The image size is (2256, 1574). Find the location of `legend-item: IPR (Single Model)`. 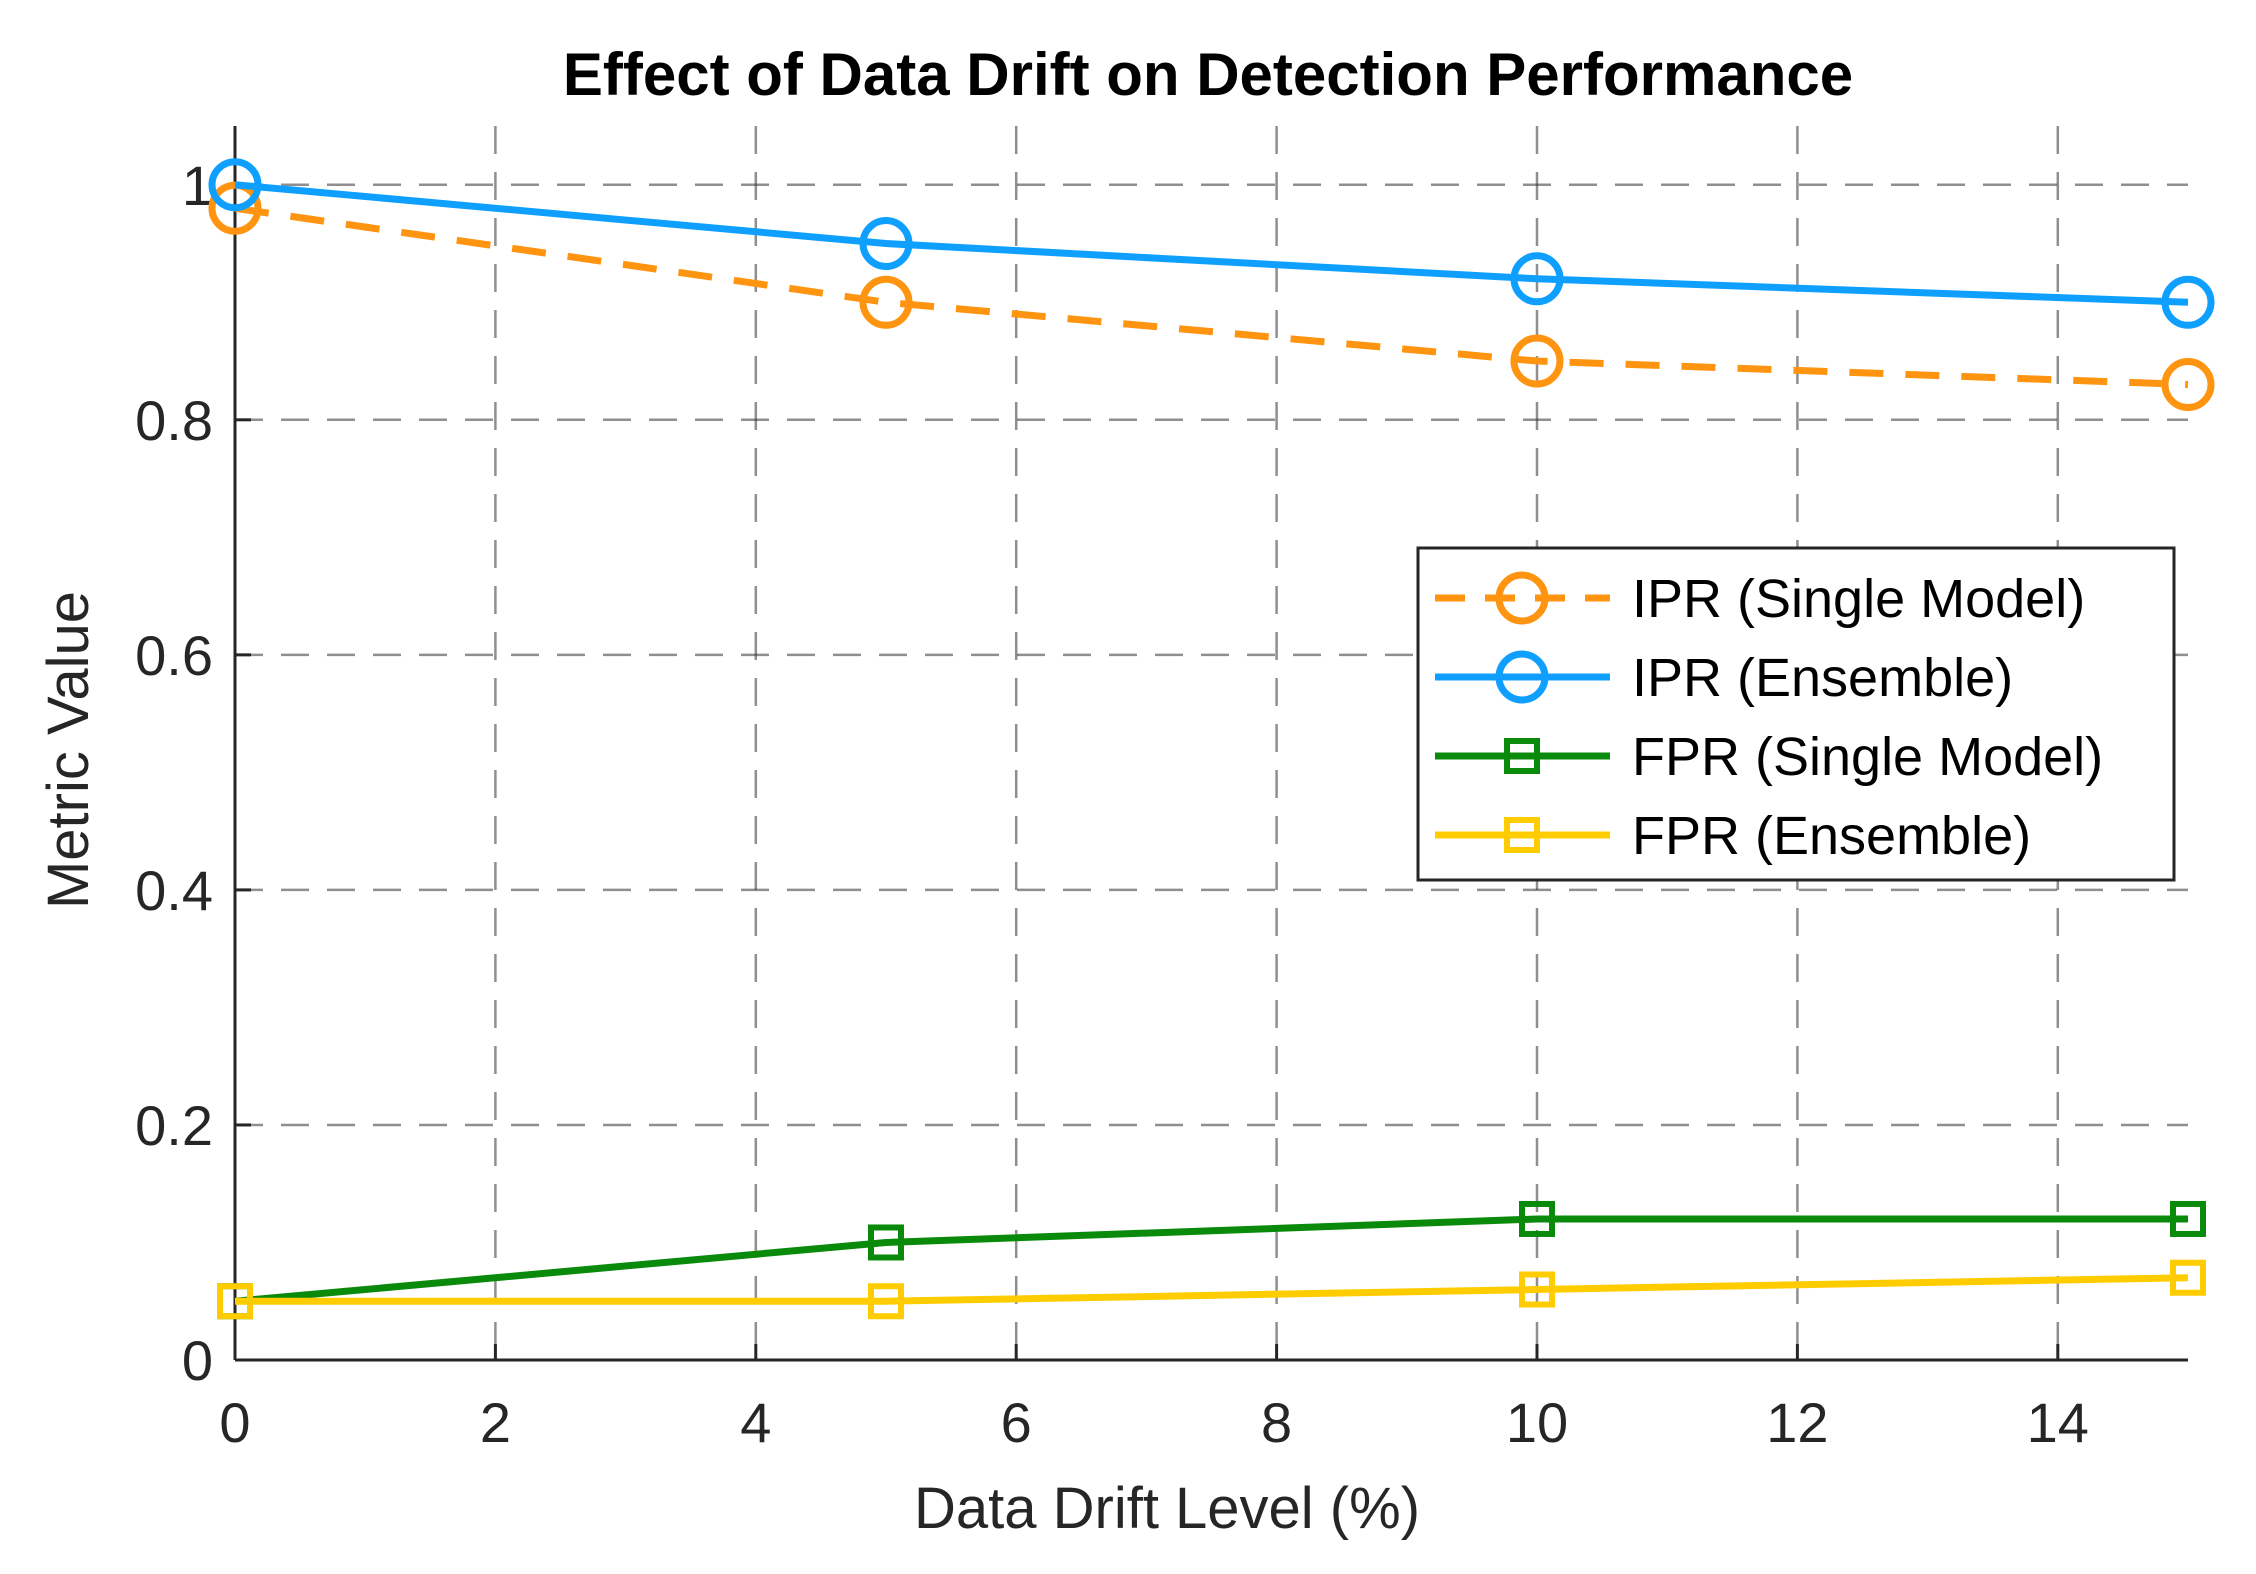

legend-item: IPR (Single Model) is located at coordinates (1760, 599).